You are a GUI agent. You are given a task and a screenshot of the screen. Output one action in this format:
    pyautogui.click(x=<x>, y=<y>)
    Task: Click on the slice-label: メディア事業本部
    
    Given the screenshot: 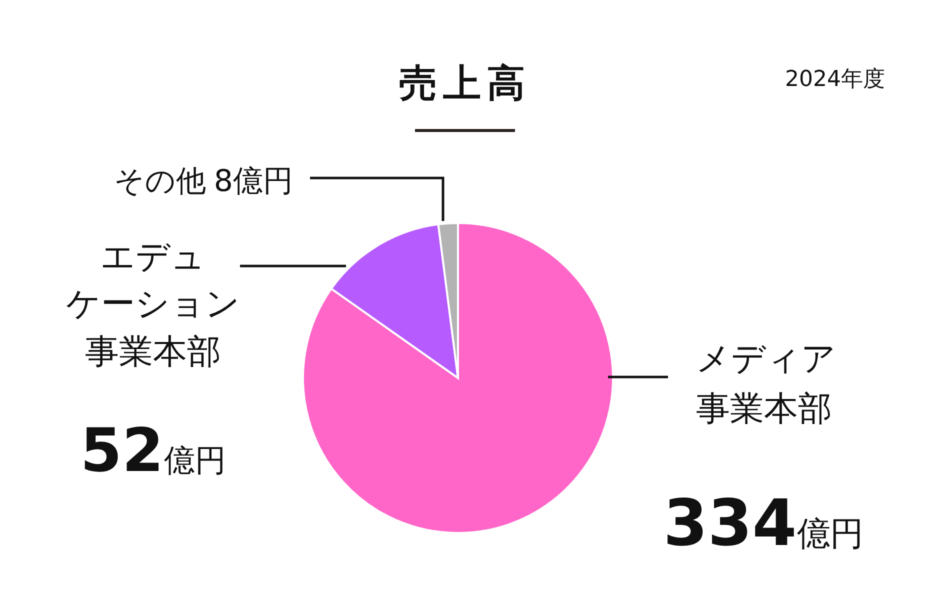 What is the action you would take?
    pyautogui.click(x=766, y=384)
    